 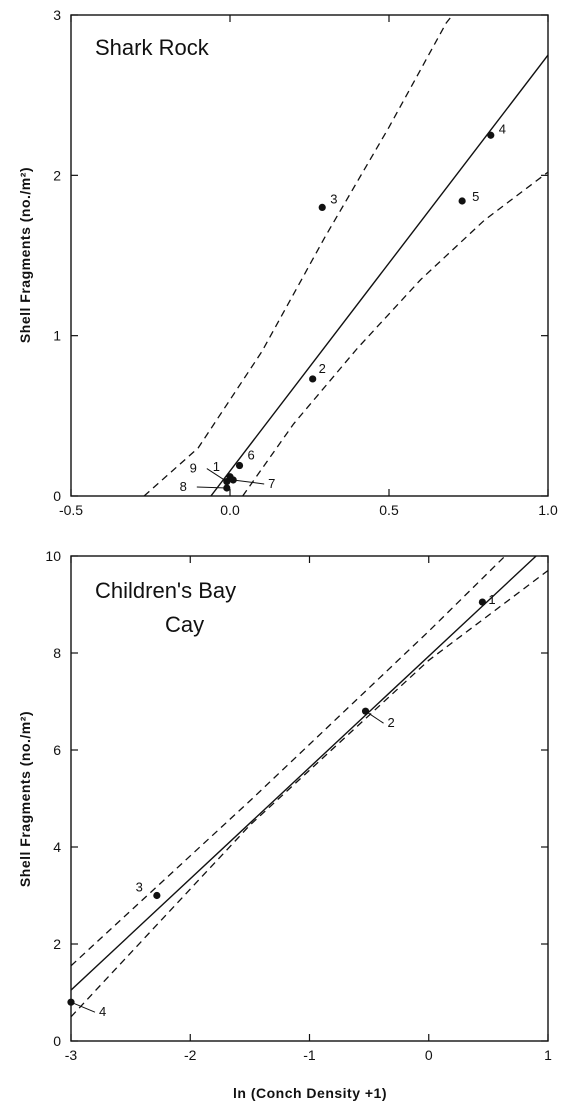 What do you see at coordinates (548, 510) in the screenshot?
I see `x-tick-label: 1.0` at bounding box center [548, 510].